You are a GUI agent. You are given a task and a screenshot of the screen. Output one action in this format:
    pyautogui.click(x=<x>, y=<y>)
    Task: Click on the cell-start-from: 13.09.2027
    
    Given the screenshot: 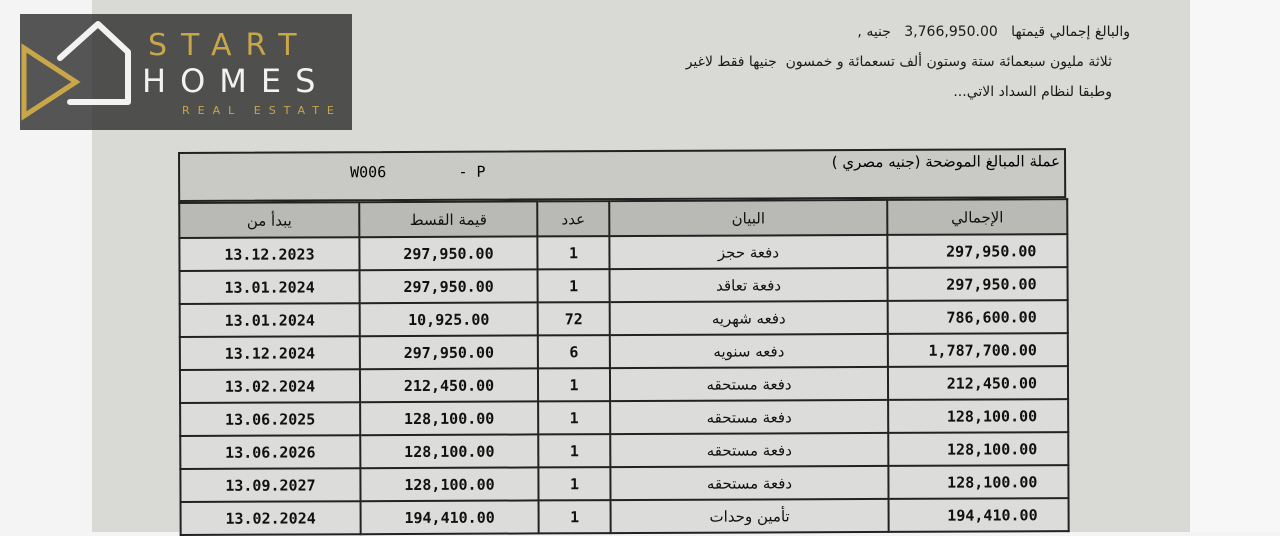 What is the action you would take?
    pyautogui.click(x=270, y=485)
    